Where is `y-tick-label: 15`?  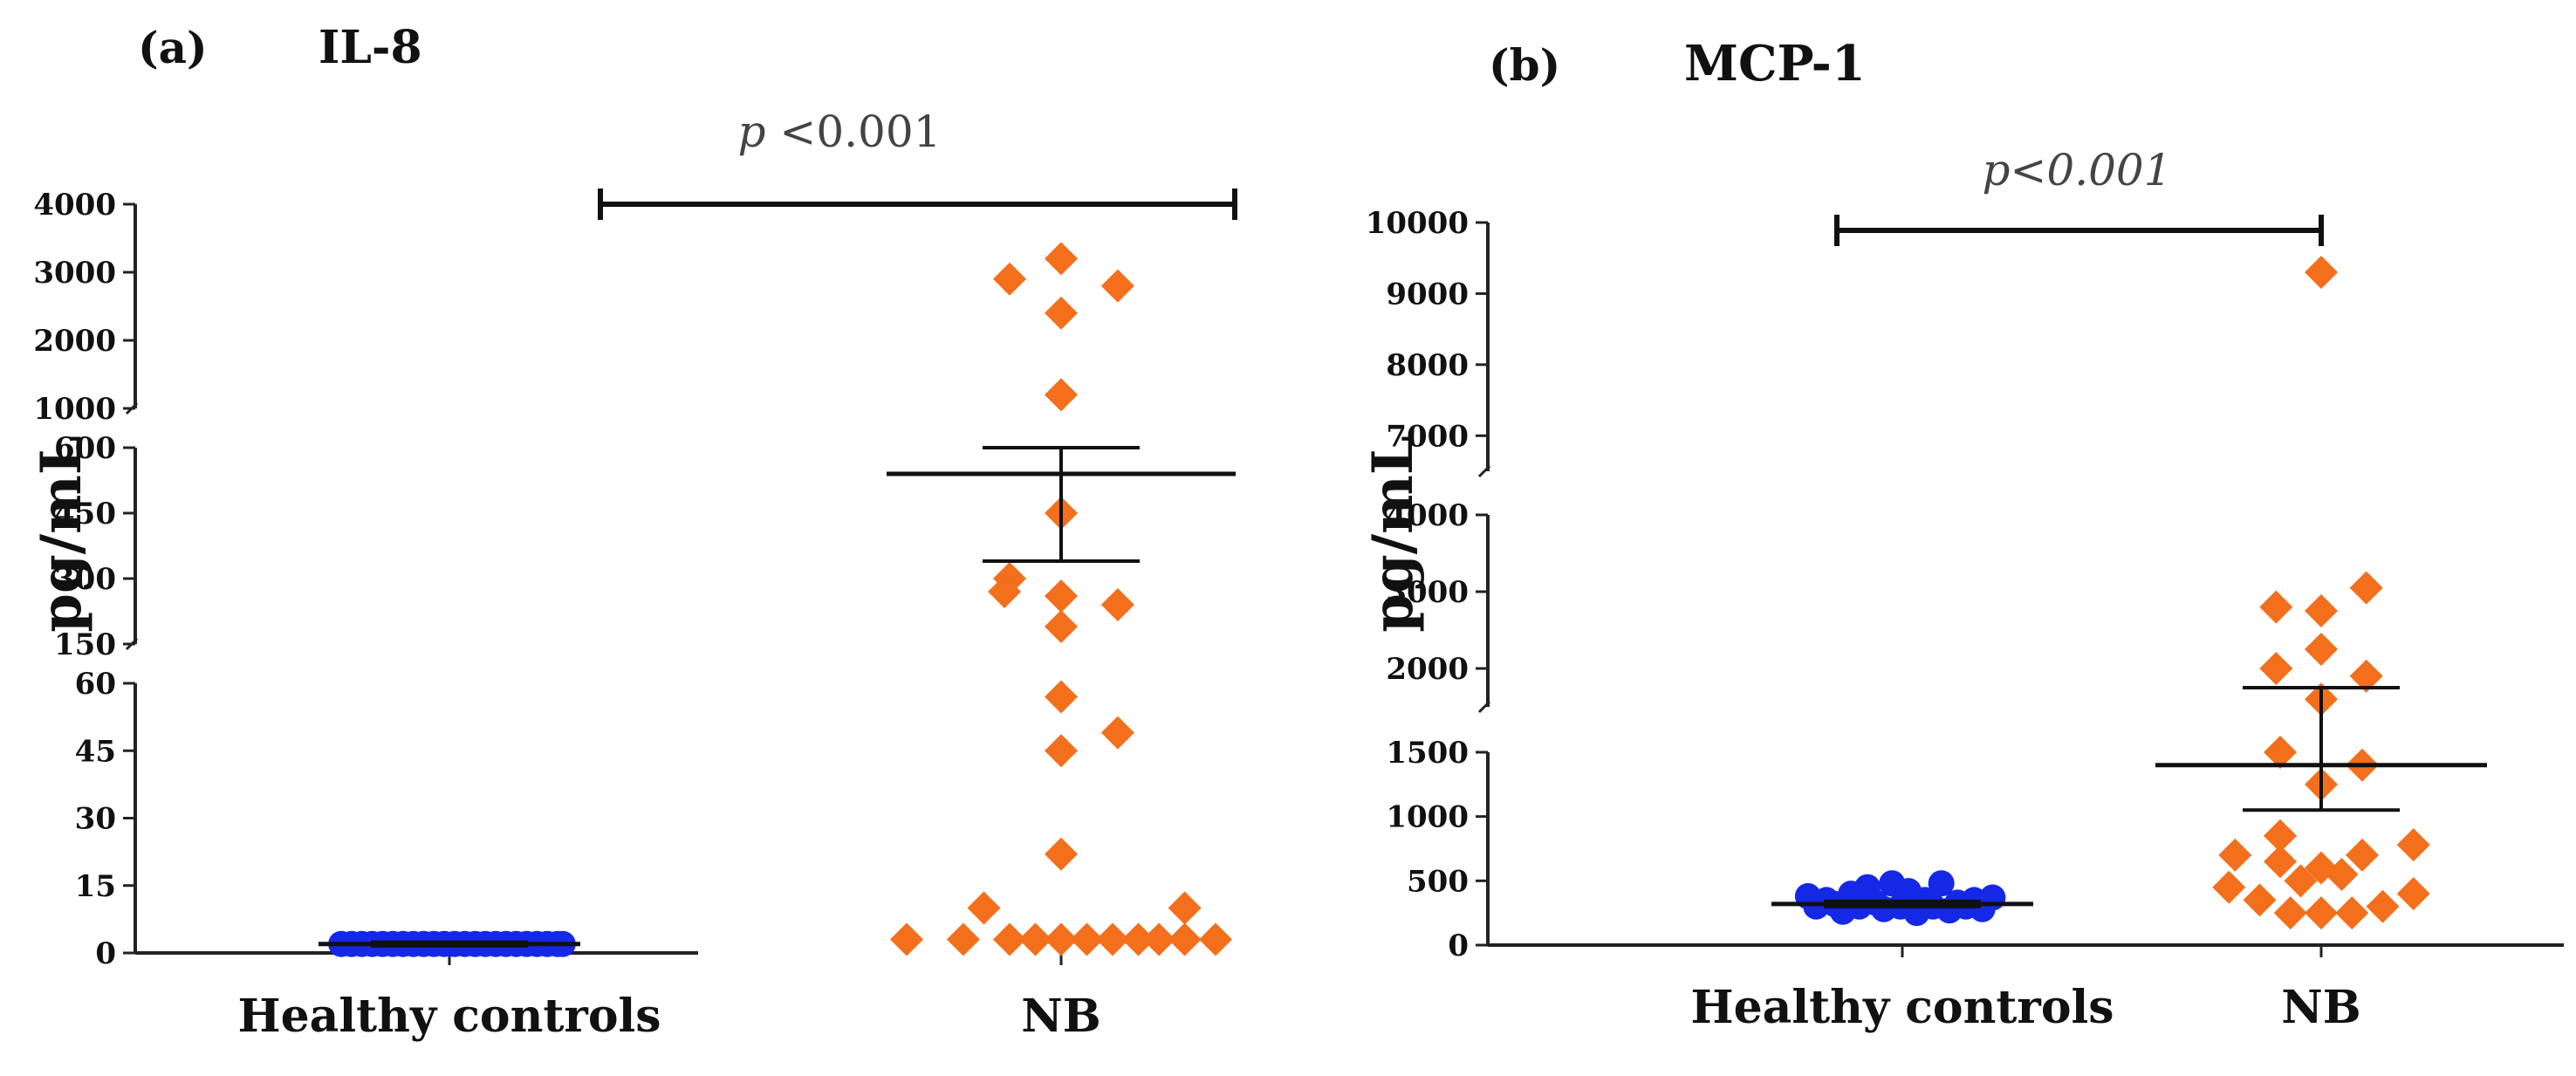 y-tick-label: 15 is located at coordinates (96, 887).